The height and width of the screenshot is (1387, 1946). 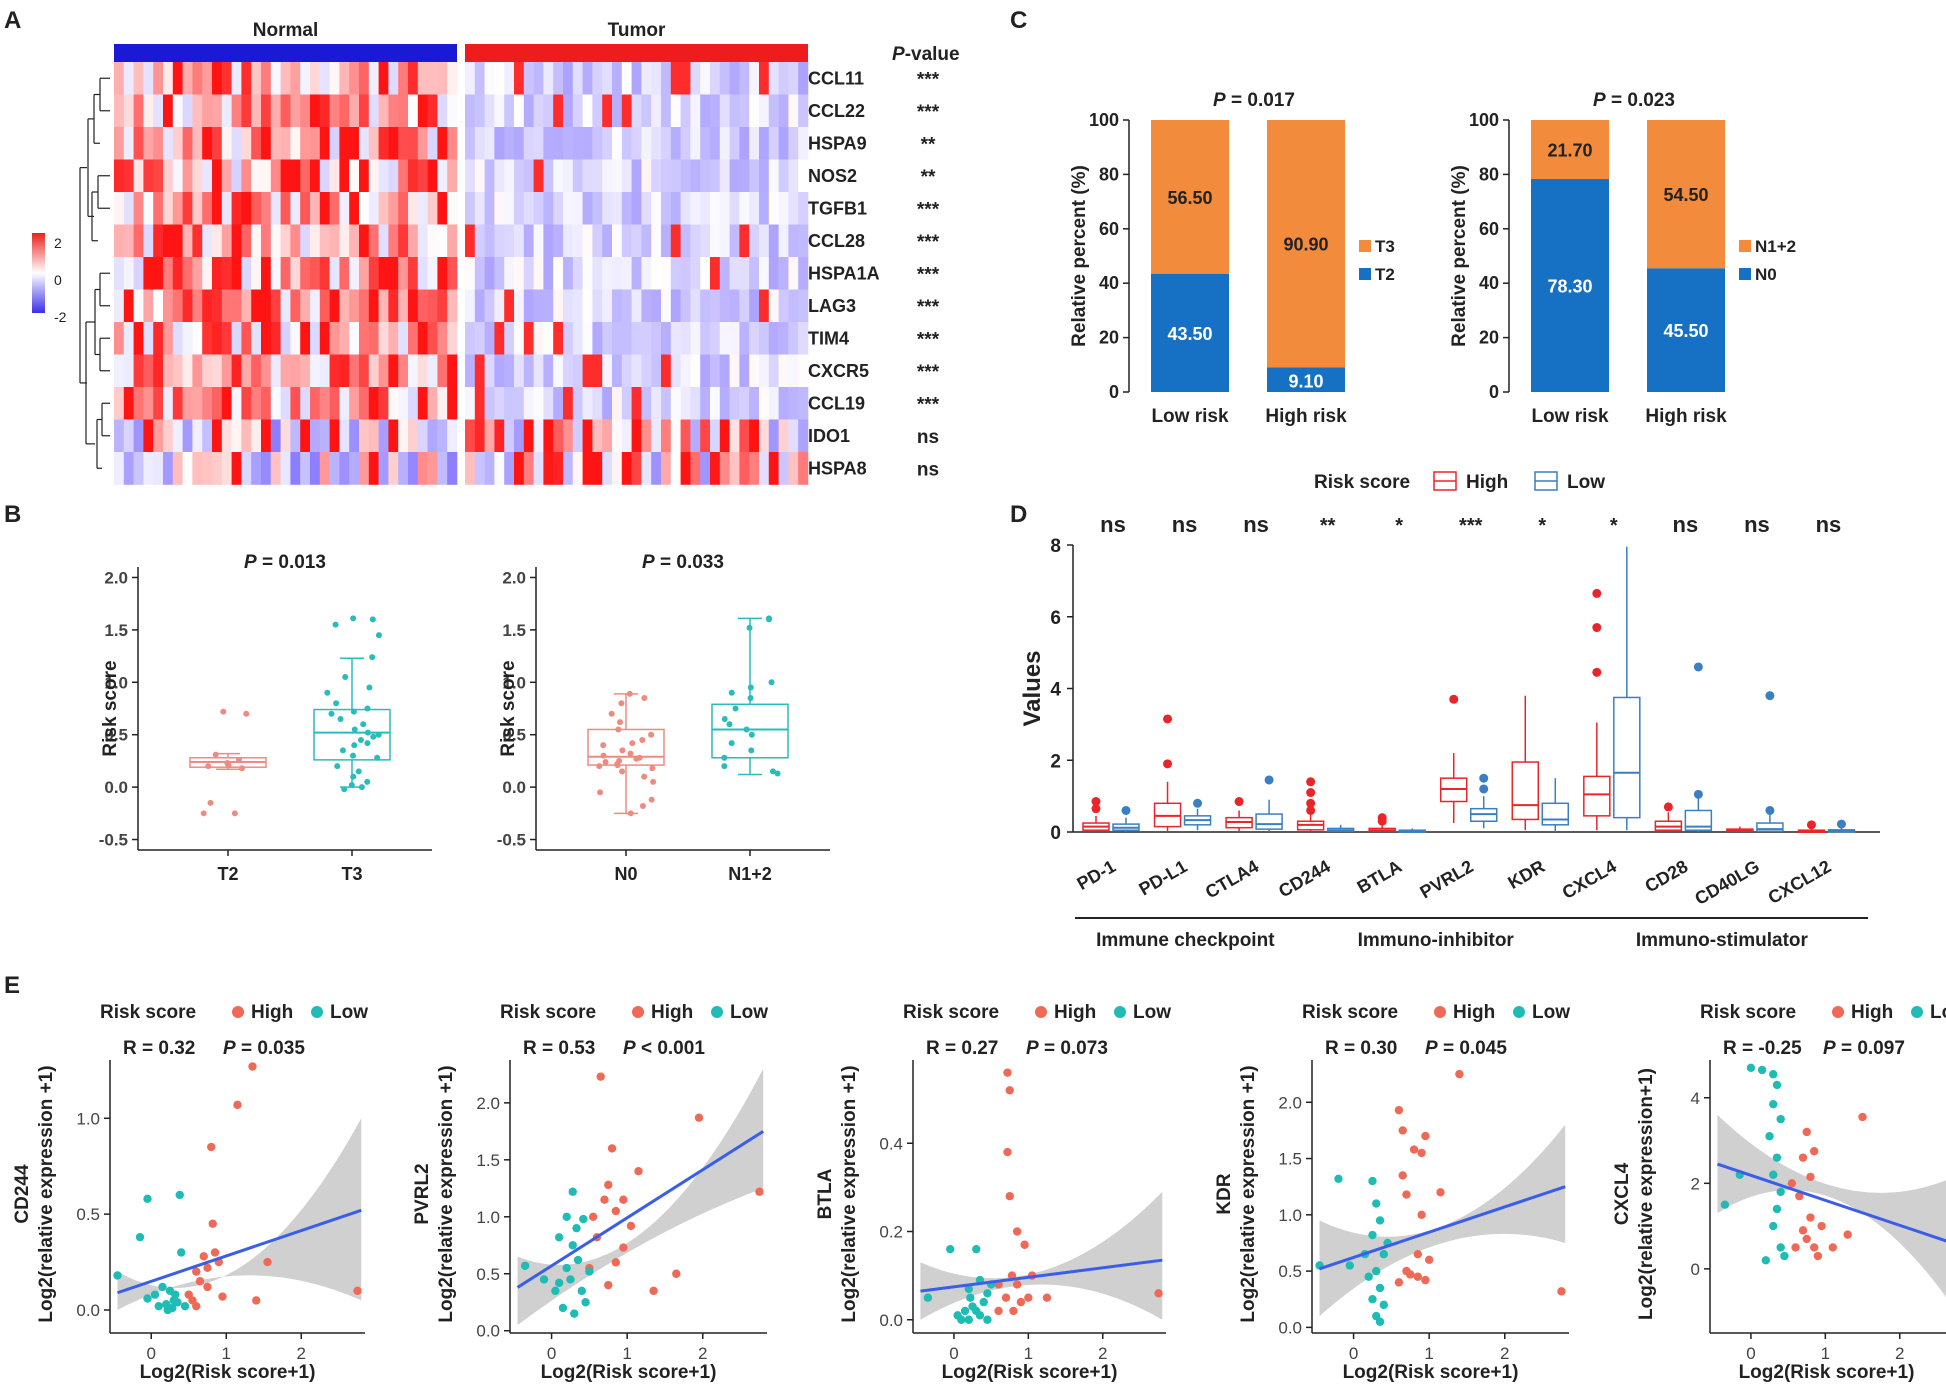 What do you see at coordinates (514, 735) in the screenshot?
I see `y-tick-label: 0.5` at bounding box center [514, 735].